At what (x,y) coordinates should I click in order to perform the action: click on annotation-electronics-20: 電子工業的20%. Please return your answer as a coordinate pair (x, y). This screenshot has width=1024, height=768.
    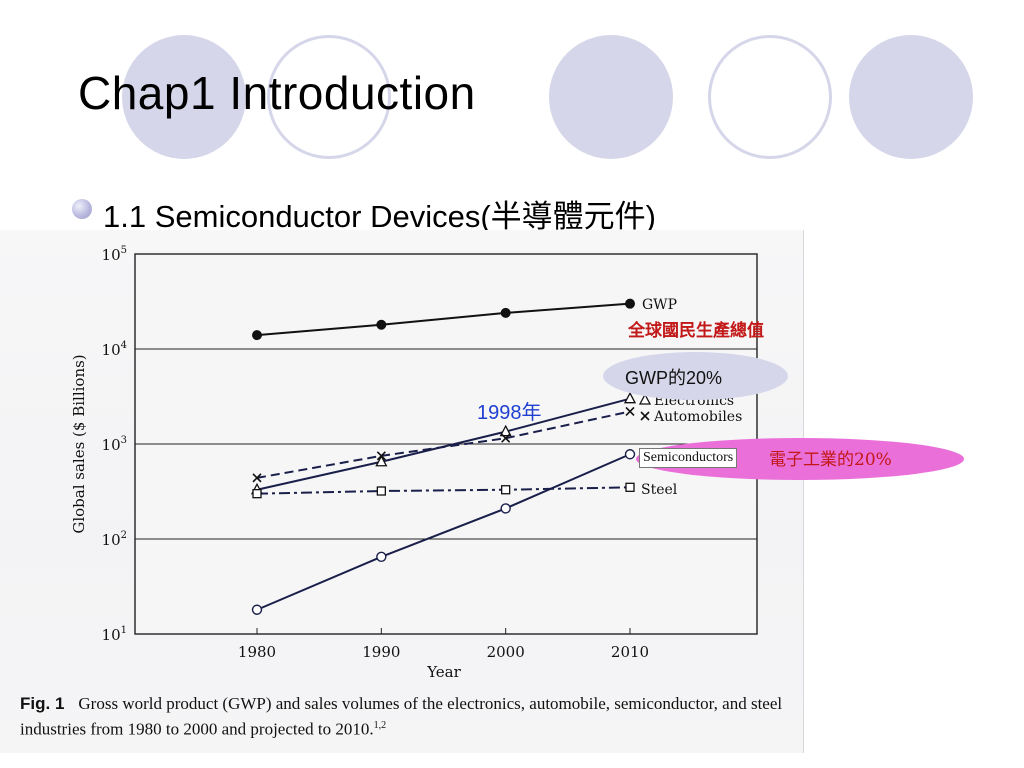
    Looking at the image, I should click on (830, 460).